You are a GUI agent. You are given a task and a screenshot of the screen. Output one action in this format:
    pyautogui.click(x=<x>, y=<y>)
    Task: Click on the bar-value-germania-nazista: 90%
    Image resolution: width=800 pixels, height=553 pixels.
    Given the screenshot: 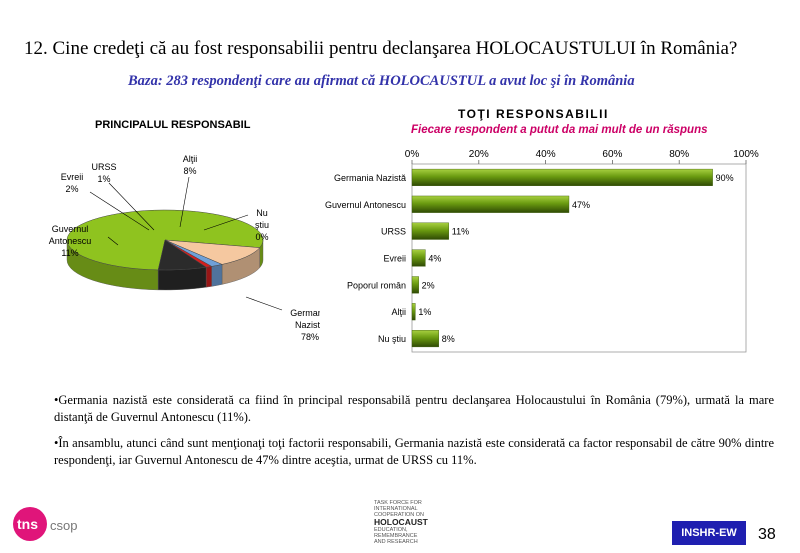 What is the action you would take?
    pyautogui.click(x=725, y=178)
    